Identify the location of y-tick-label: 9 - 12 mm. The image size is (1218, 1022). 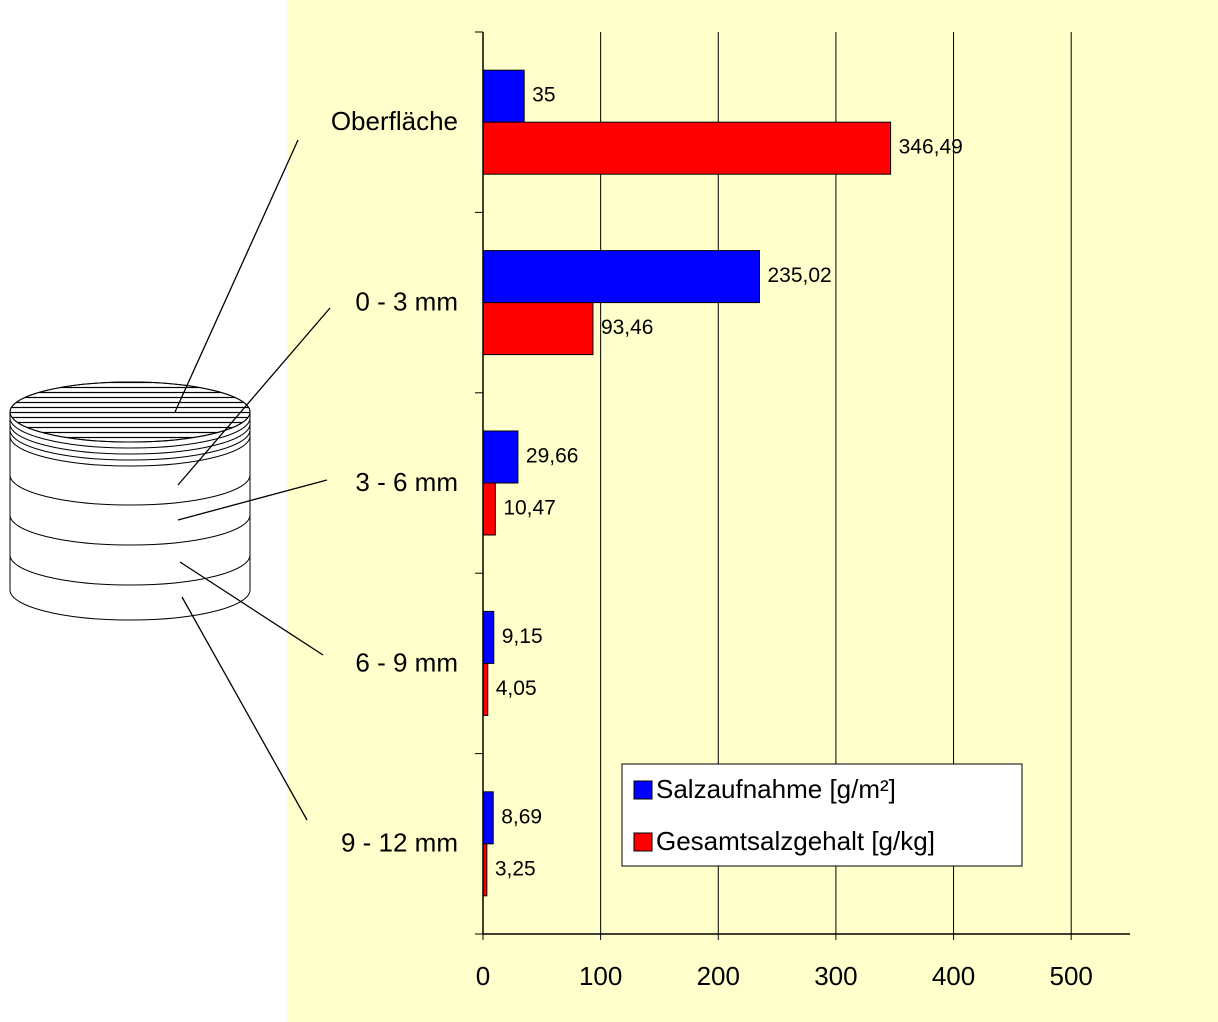
(399, 843).